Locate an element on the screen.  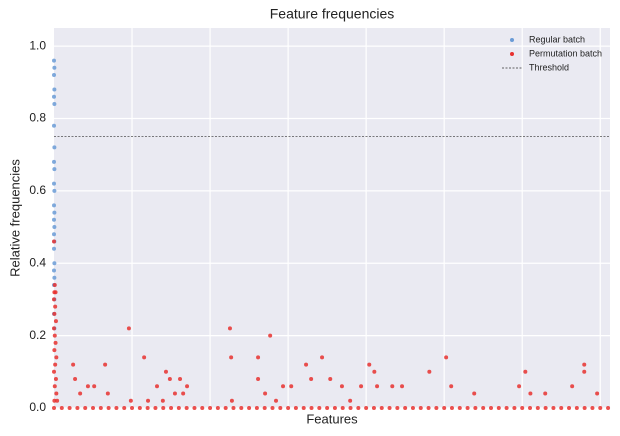
x-axis-label: Features is located at coordinates (332, 418).